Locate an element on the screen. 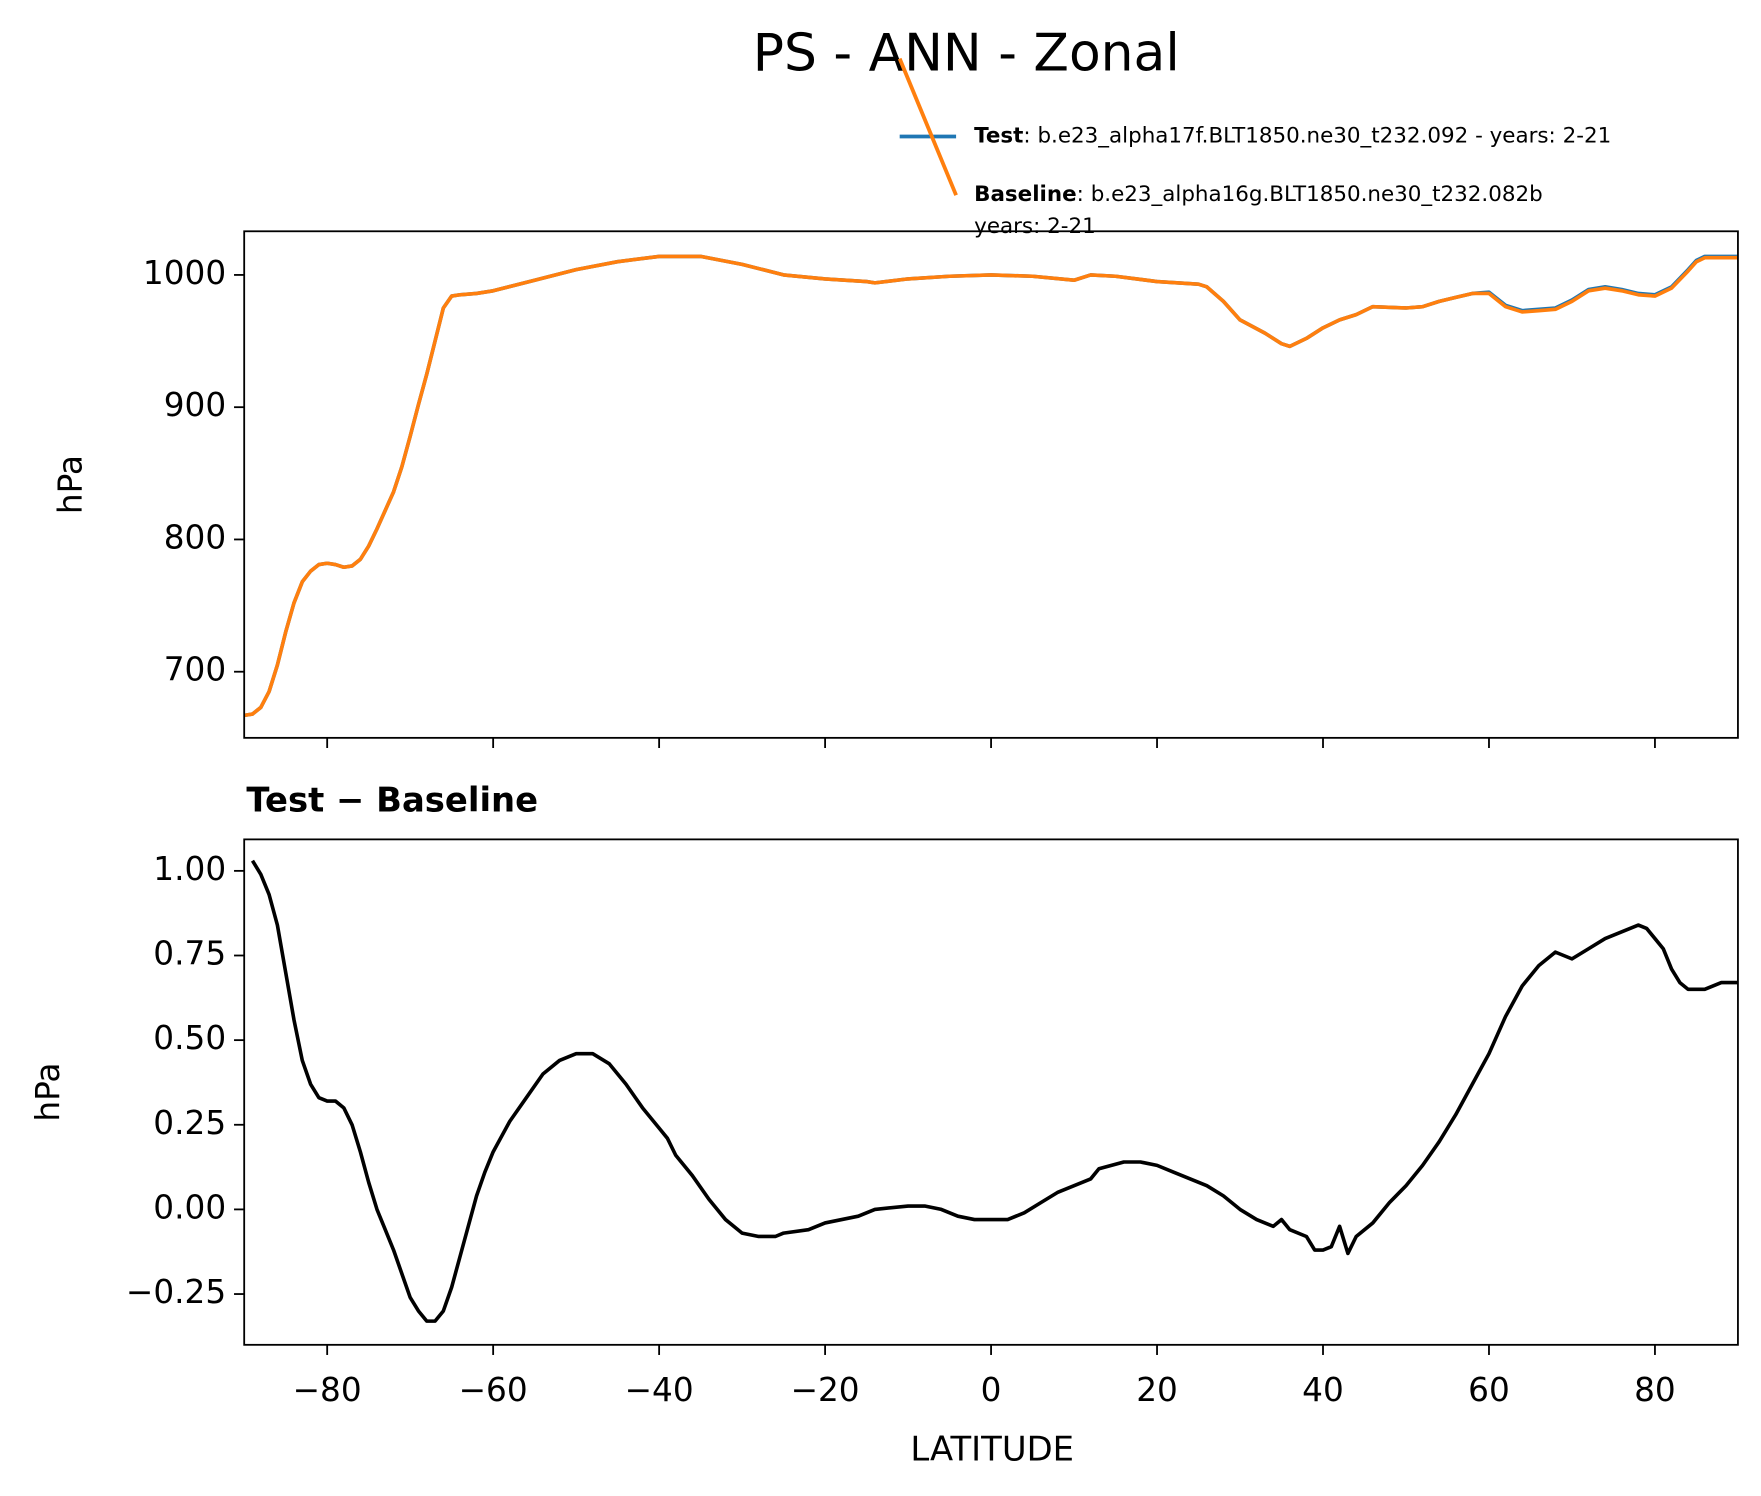 This screenshot has width=1761, height=1496. y-tick-label: 1.00 is located at coordinates (189, 869).